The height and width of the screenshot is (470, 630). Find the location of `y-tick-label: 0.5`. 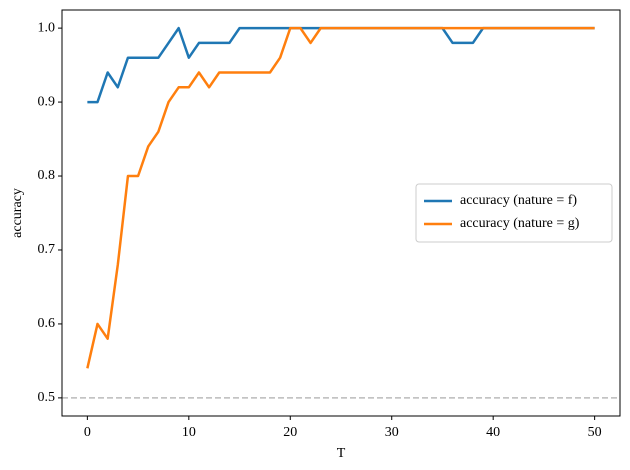

y-tick-label: 0.5 is located at coordinates (47, 397).